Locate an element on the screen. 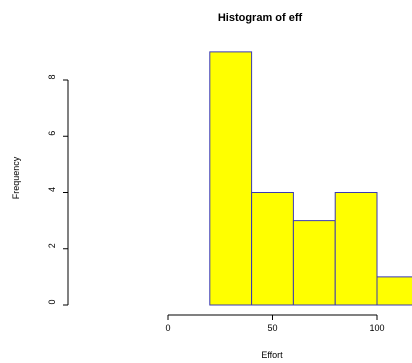 The width and height of the screenshot is (412, 363). x-axis: 0 50 100 is located at coordinates (275, 323).